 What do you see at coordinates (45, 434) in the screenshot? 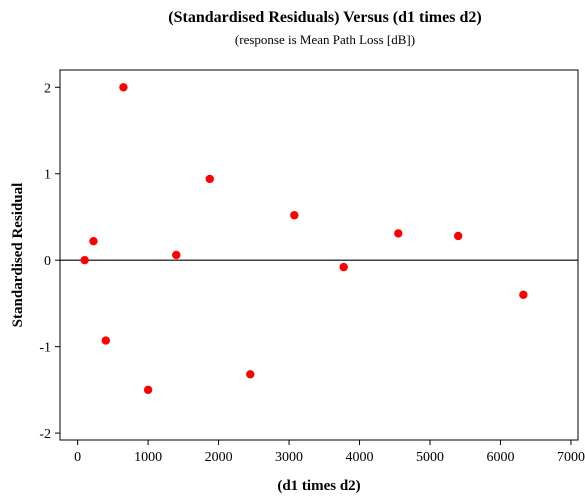
I see `y-tick-label: -2` at bounding box center [45, 434].